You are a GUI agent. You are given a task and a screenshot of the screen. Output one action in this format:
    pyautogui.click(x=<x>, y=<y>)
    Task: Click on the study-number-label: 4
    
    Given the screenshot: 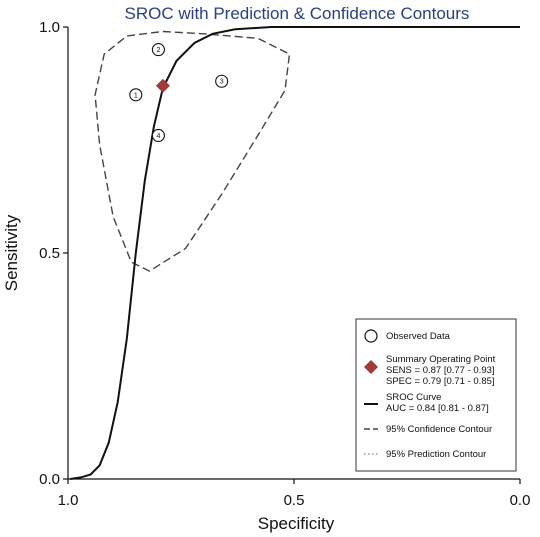 What is the action you would take?
    pyautogui.click(x=158, y=136)
    